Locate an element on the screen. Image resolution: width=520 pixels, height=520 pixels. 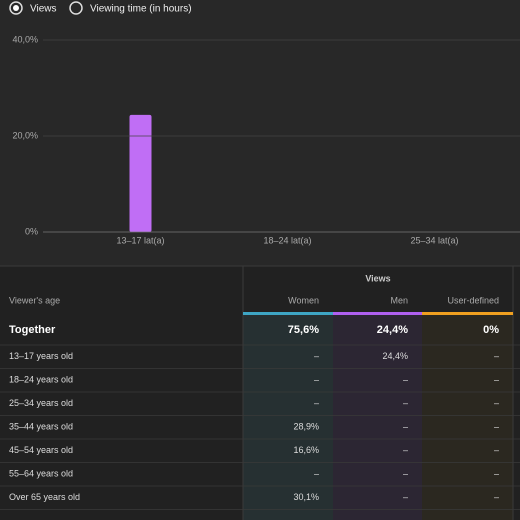
row-label: 45–54 years old is located at coordinates (41, 450).